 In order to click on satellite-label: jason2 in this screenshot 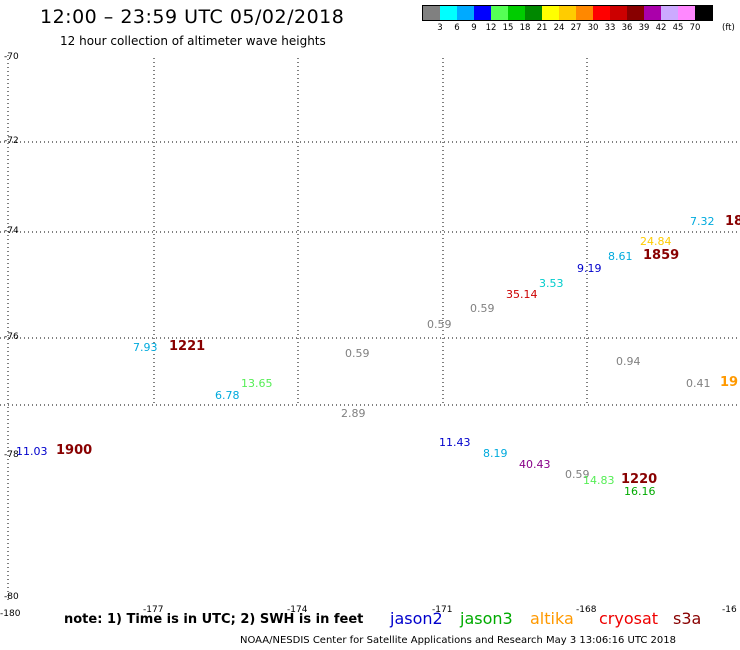, I will do `click(416, 618)`.